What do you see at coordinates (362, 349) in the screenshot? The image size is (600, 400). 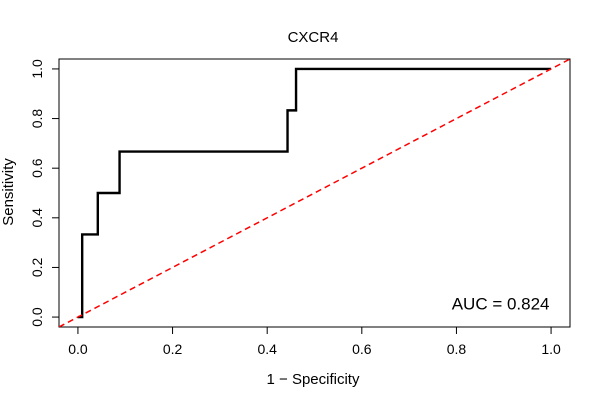 I see `x-tick-label: 0.6` at bounding box center [362, 349].